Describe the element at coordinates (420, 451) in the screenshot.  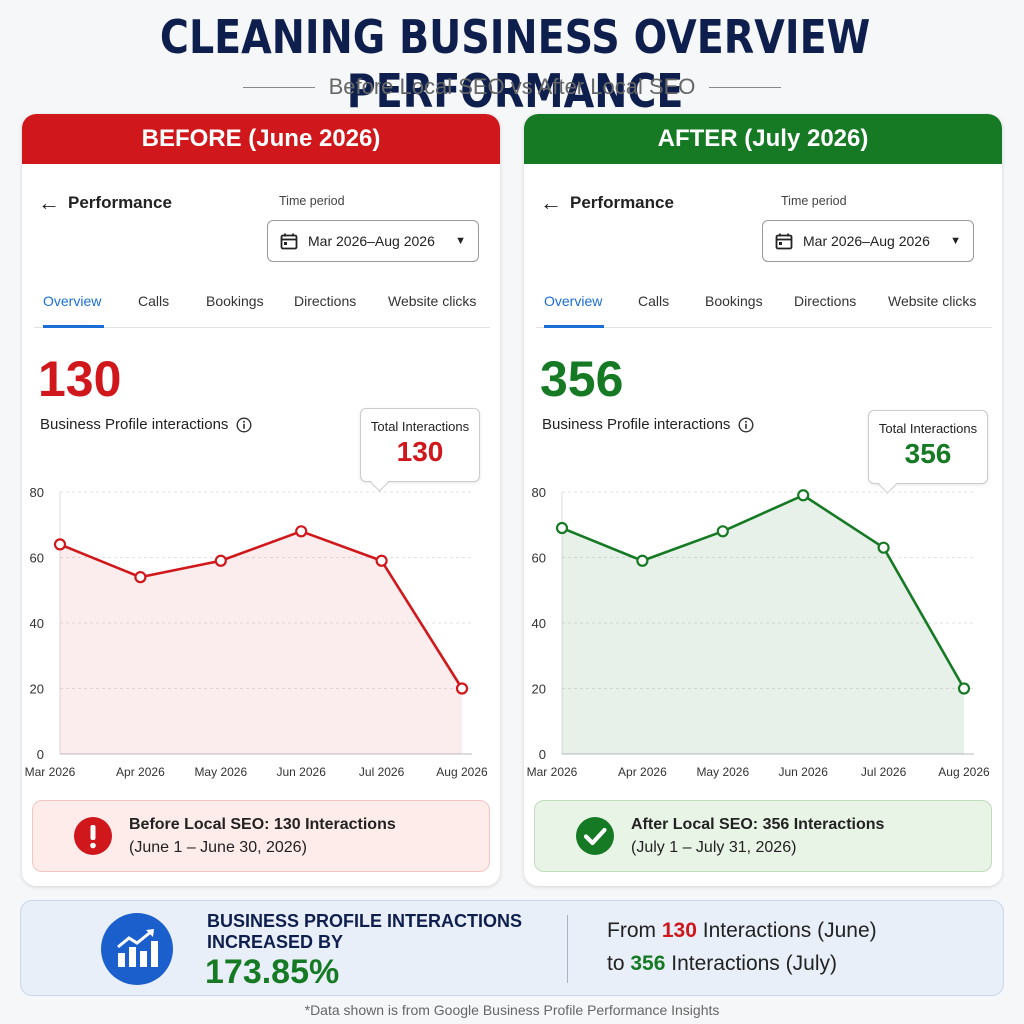
I see `tooltip-value: 130` at that location.